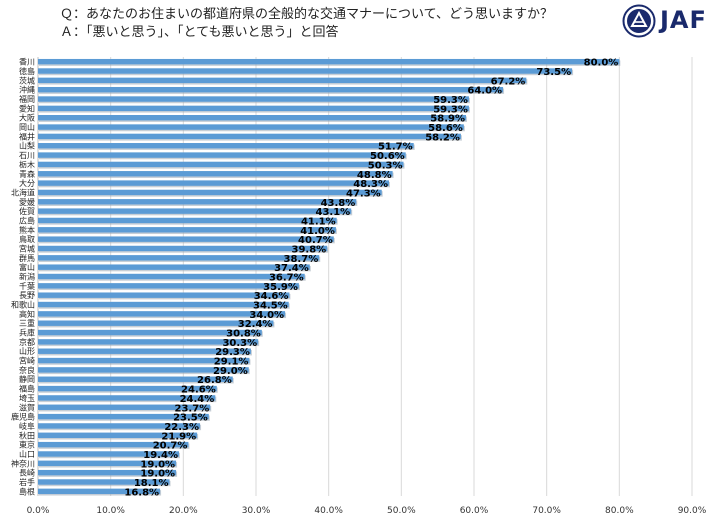  Describe the element at coordinates (692, 511) in the screenshot. I see `x-tick-label: 90.0%` at that location.